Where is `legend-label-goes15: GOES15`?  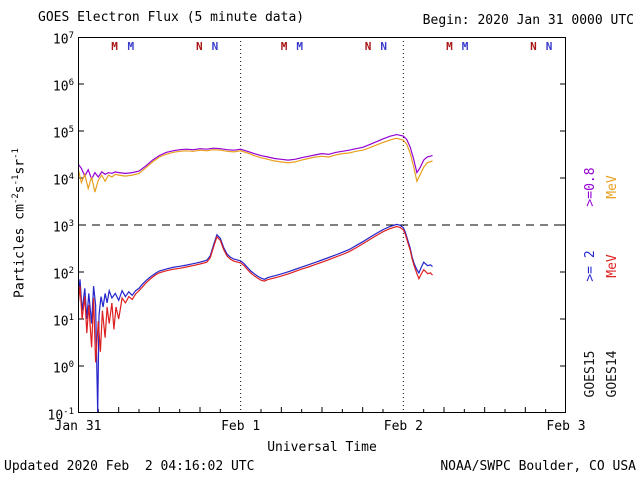
legend-label-goes15: GOES15 is located at coordinates (590, 374).